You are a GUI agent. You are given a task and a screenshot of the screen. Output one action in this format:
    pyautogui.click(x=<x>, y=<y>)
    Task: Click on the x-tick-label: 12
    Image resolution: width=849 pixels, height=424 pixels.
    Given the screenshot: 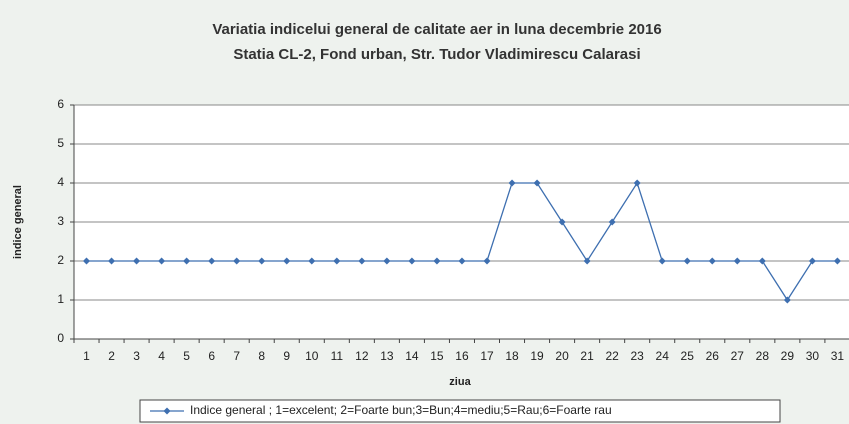 What is the action you would take?
    pyautogui.click(x=362, y=356)
    